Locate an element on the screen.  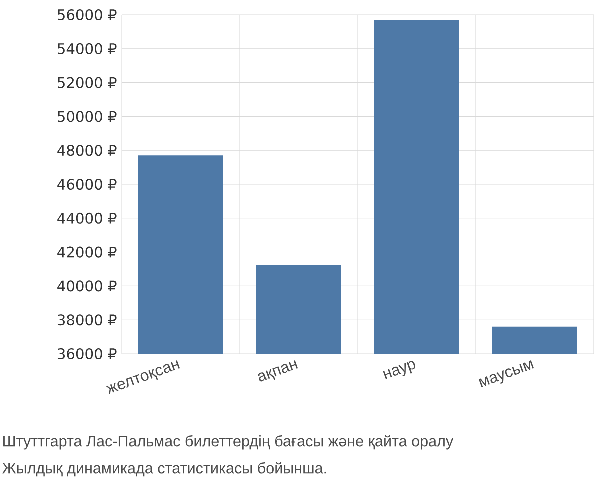
x-tick-label: наур is located at coordinates (399, 370).